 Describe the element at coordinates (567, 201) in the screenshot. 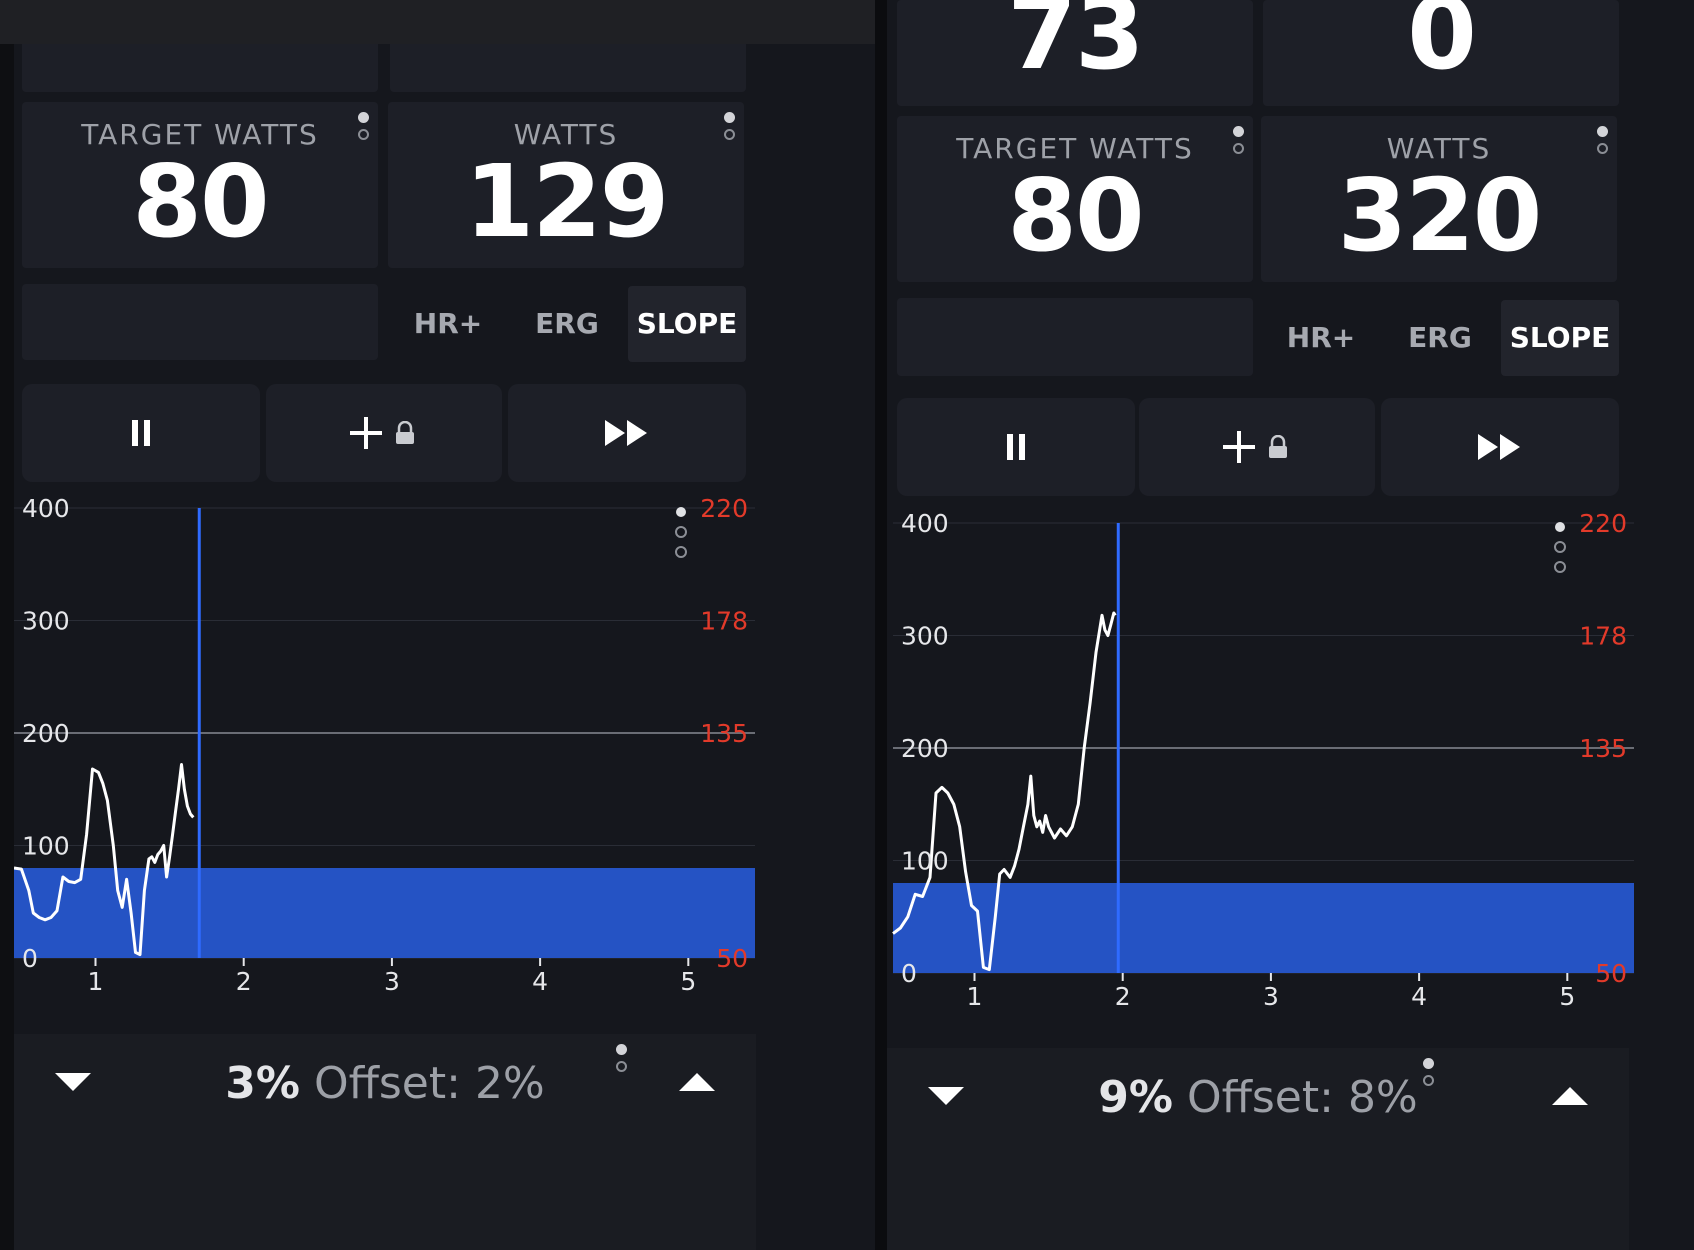

I see `watts-value: 129` at that location.